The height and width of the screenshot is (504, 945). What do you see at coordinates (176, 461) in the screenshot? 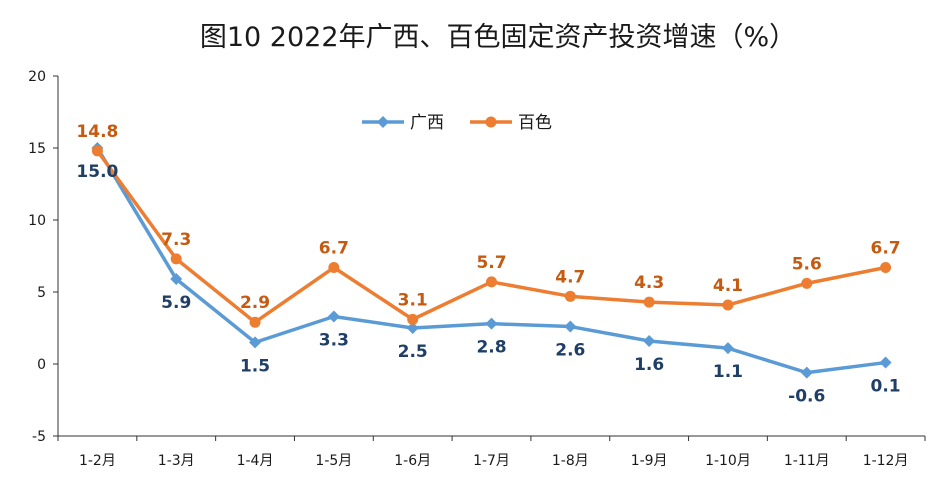
I see `x-tick-label: 1-3月` at bounding box center [176, 461].